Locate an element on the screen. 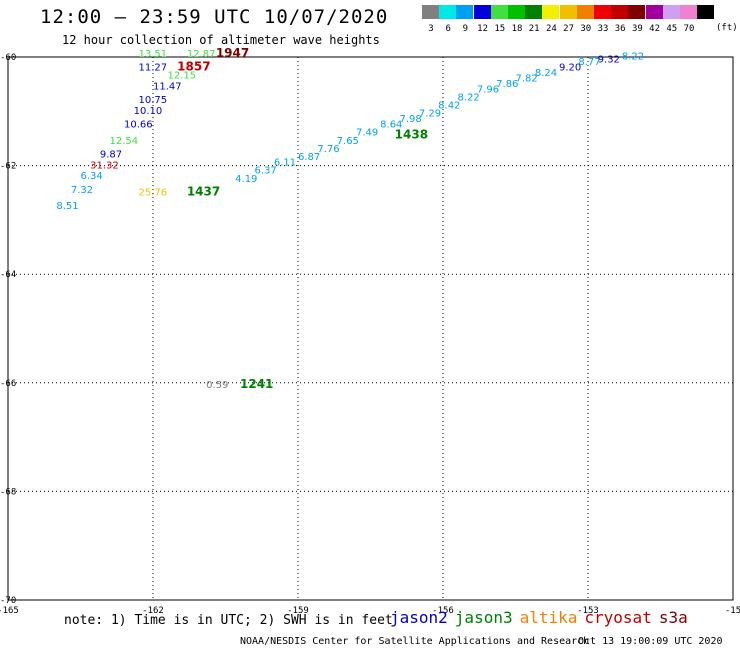 This screenshot has height=650, width=740. wave-height-label: 4.19 is located at coordinates (246, 179).